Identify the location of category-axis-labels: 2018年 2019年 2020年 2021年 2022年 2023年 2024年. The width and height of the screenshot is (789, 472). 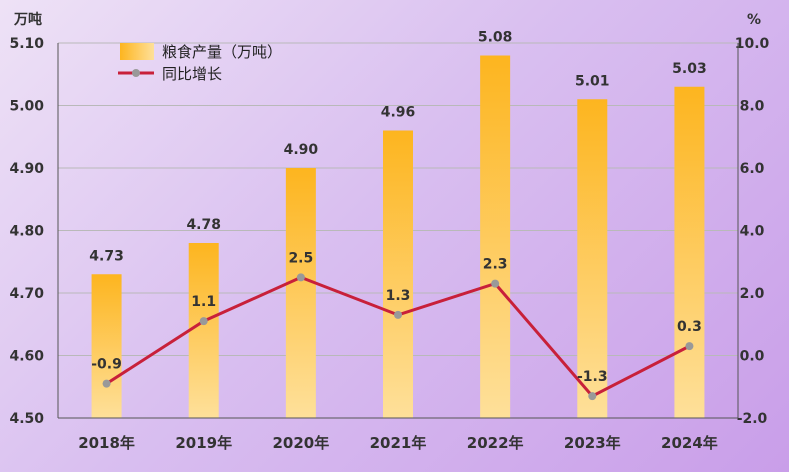
(398, 443).